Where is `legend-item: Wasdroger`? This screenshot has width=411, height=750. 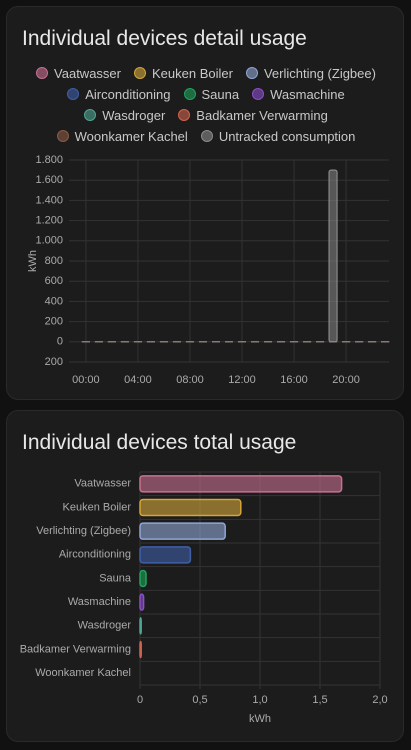
legend-item: Wasdroger is located at coordinates (124, 115).